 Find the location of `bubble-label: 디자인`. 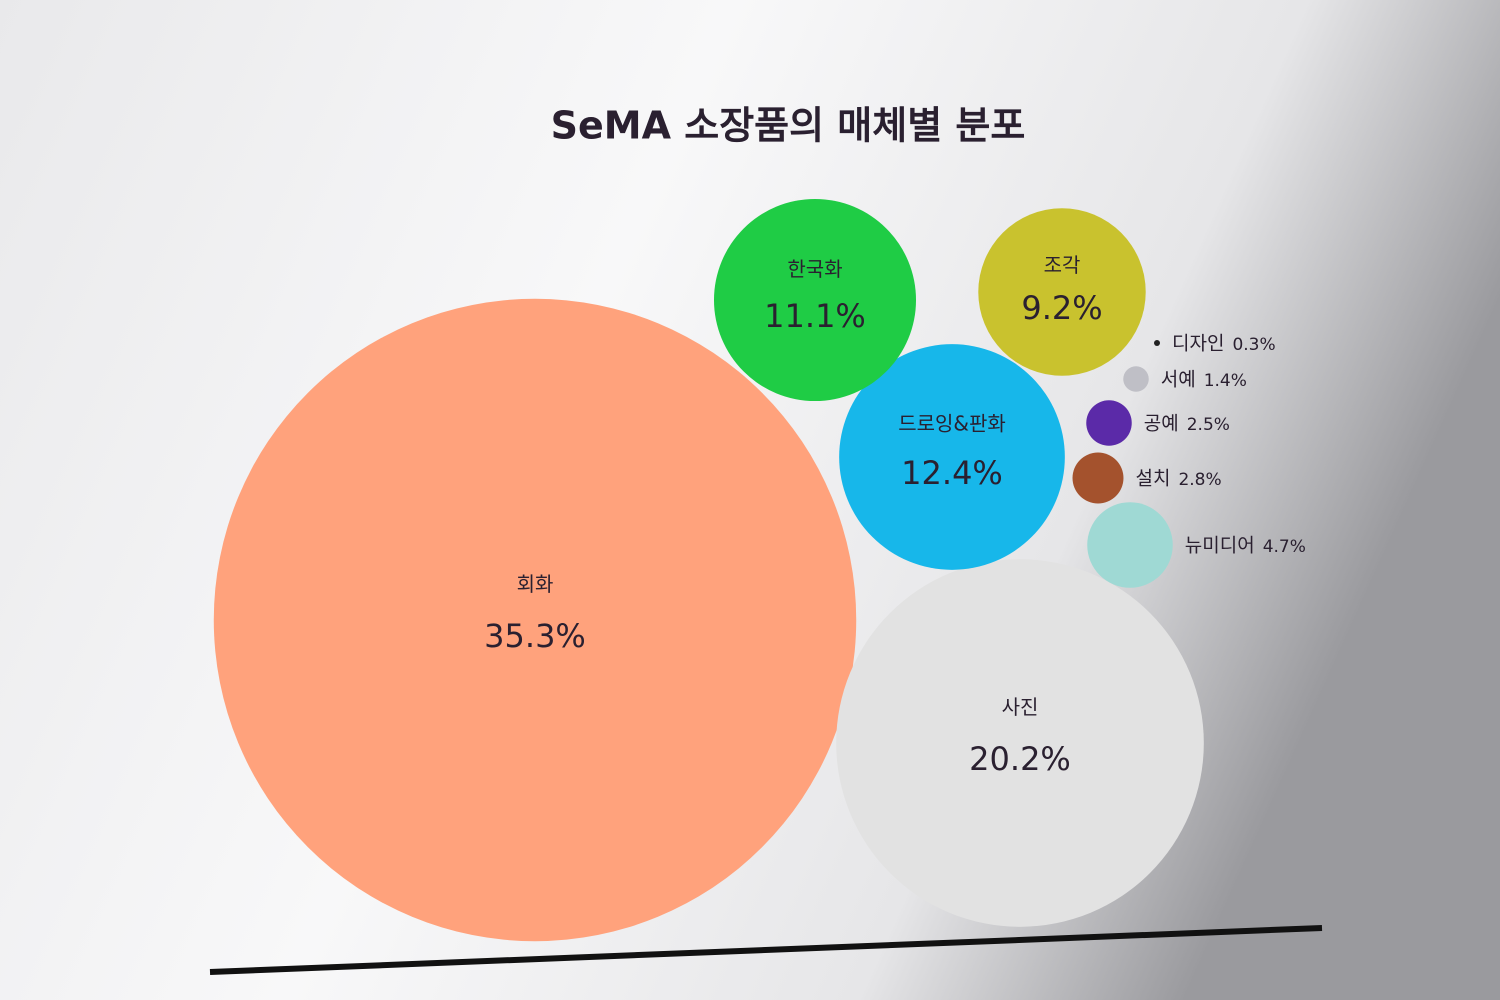

bubble-label: 디자인 is located at coordinates (1198, 344).